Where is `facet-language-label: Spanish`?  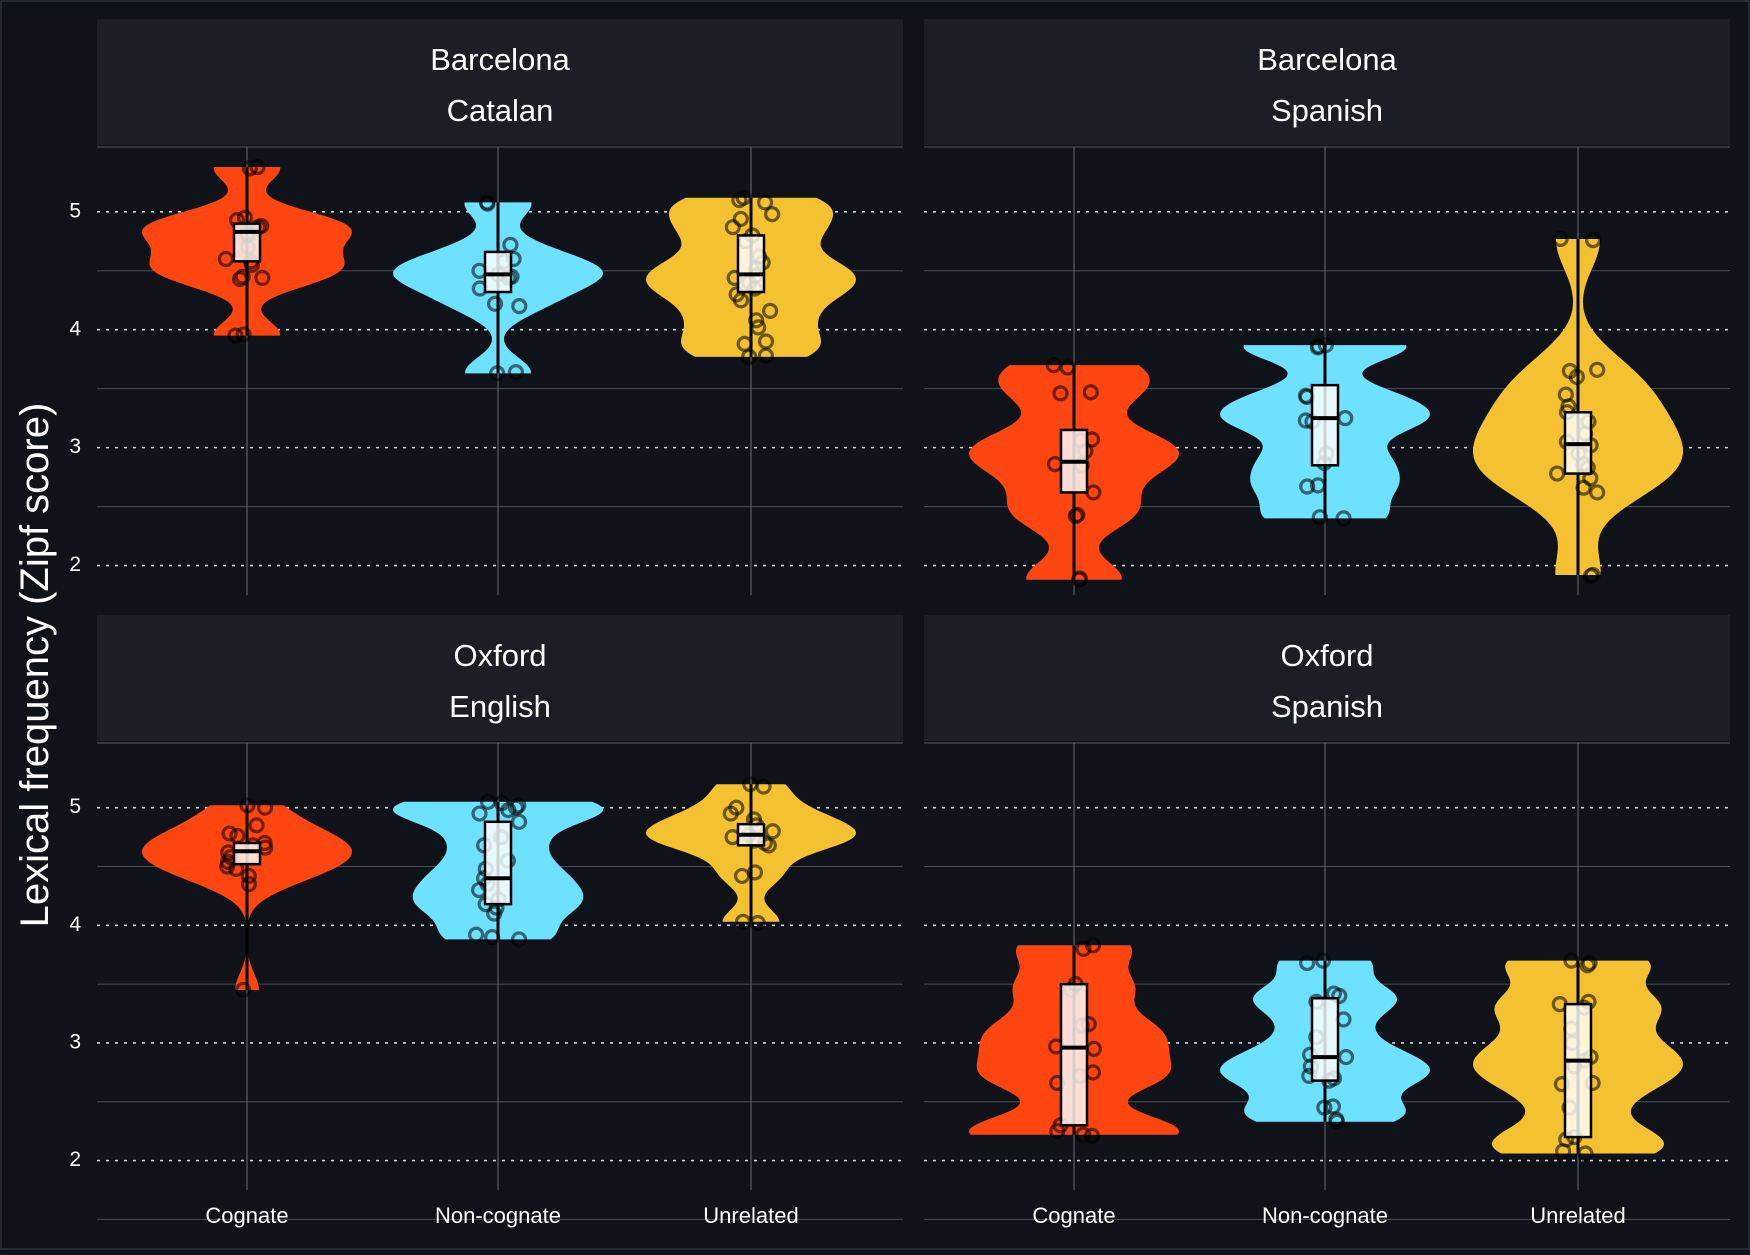 facet-language-label: Spanish is located at coordinates (1327, 706).